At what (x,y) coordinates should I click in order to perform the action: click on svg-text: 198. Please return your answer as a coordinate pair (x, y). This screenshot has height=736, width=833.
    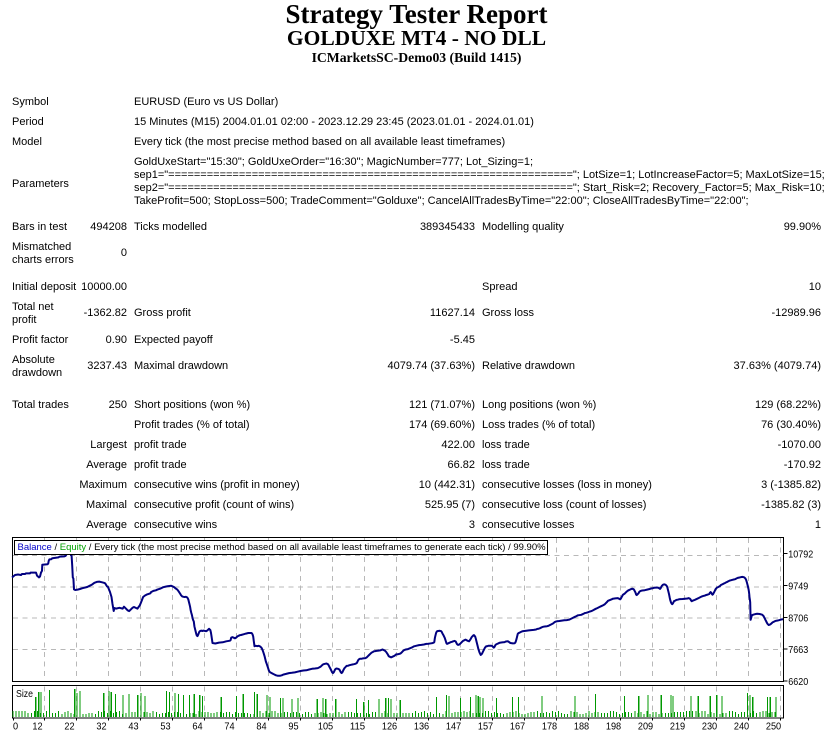
    Looking at the image, I should click on (613, 727).